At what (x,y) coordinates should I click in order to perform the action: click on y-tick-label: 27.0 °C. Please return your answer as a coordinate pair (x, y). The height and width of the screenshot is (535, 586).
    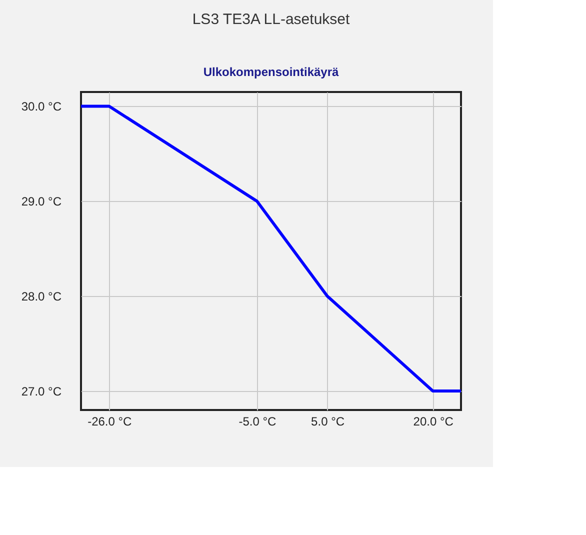
    Looking at the image, I should click on (41, 391).